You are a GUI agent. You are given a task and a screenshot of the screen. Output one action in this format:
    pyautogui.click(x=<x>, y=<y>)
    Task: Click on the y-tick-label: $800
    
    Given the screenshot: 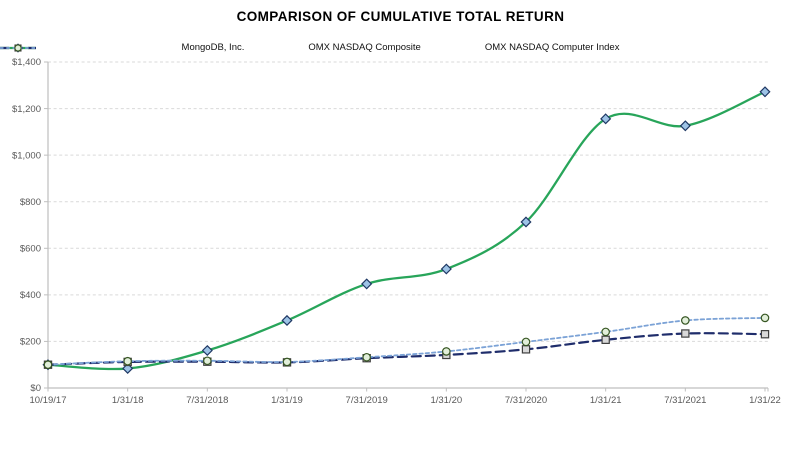 What is the action you would take?
    pyautogui.click(x=30, y=202)
    